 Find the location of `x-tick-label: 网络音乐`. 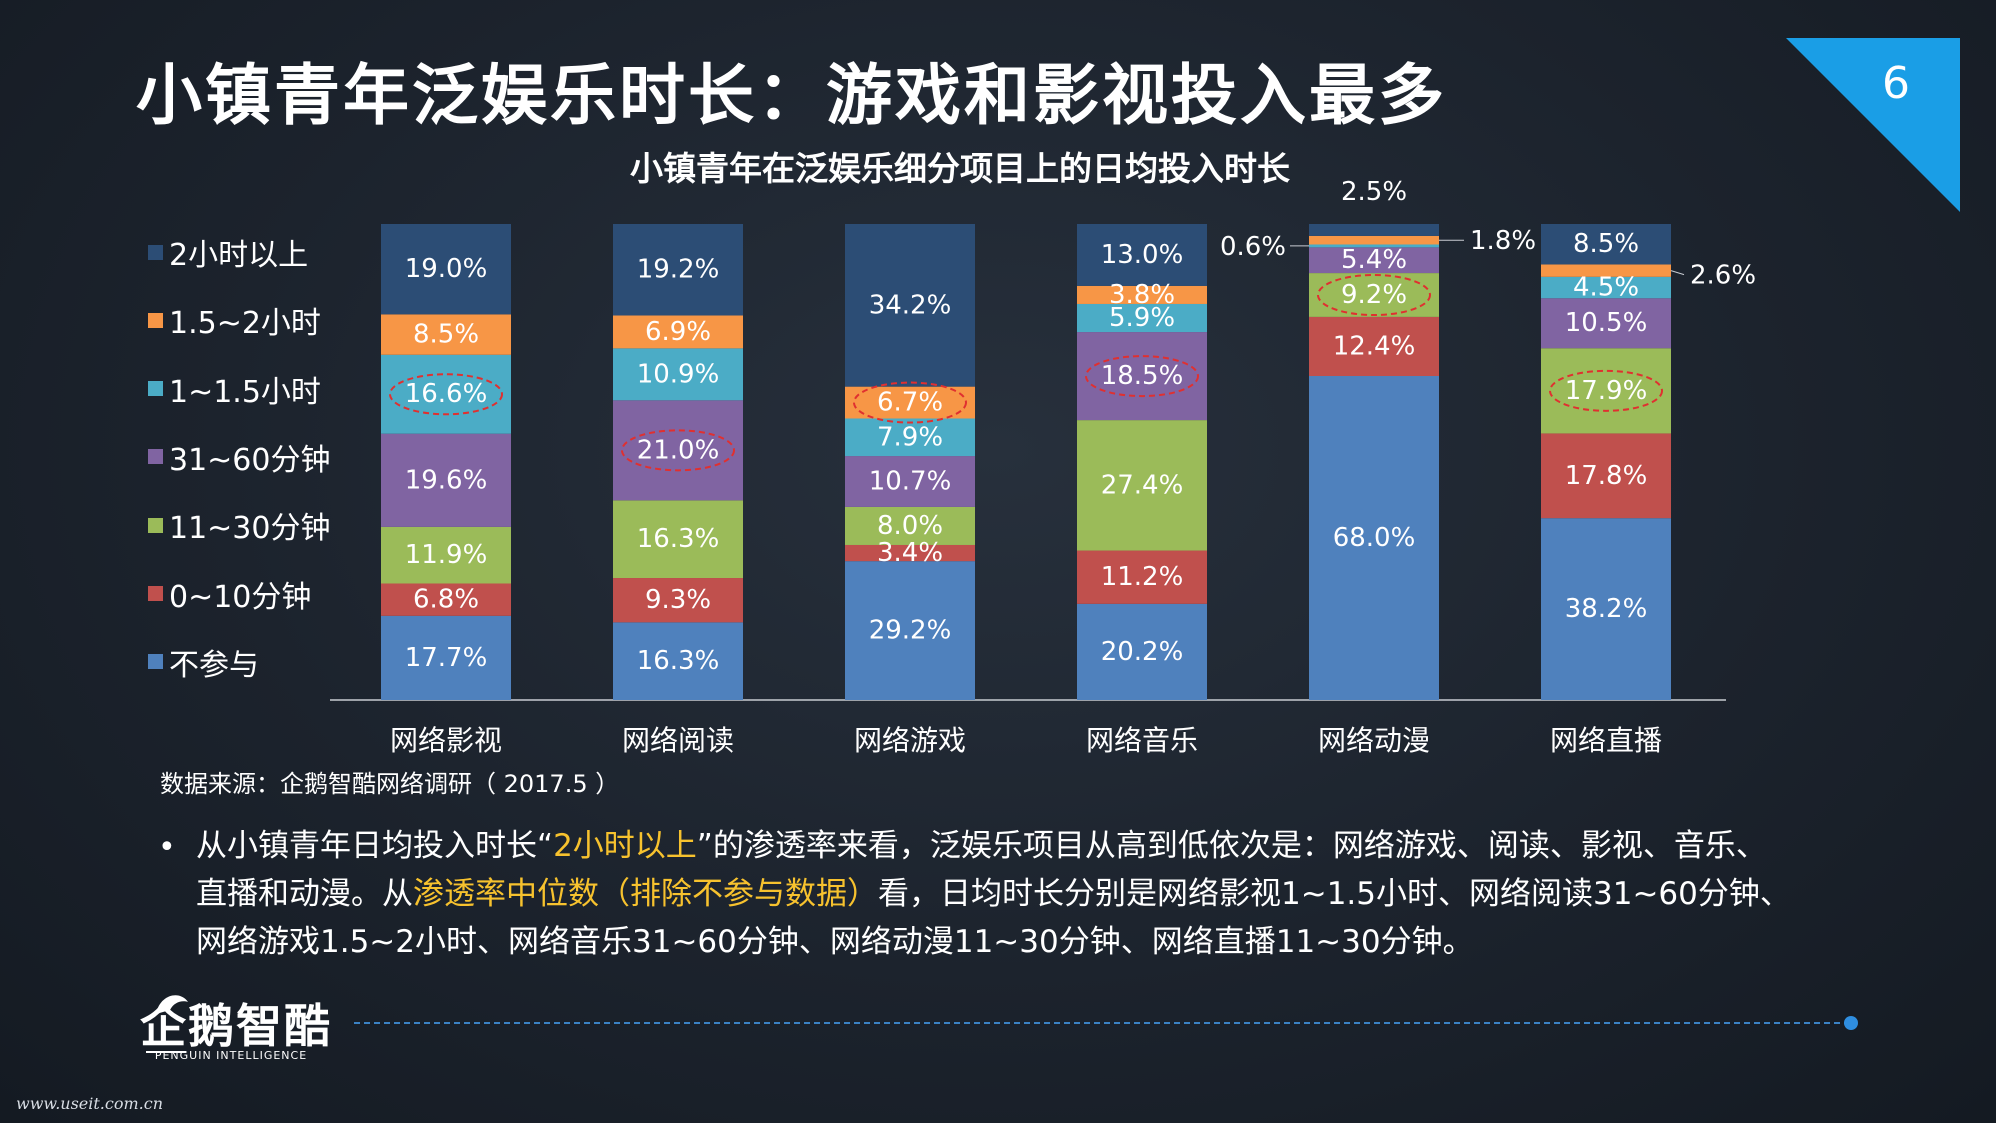

x-tick-label: 网络音乐 is located at coordinates (1142, 740).